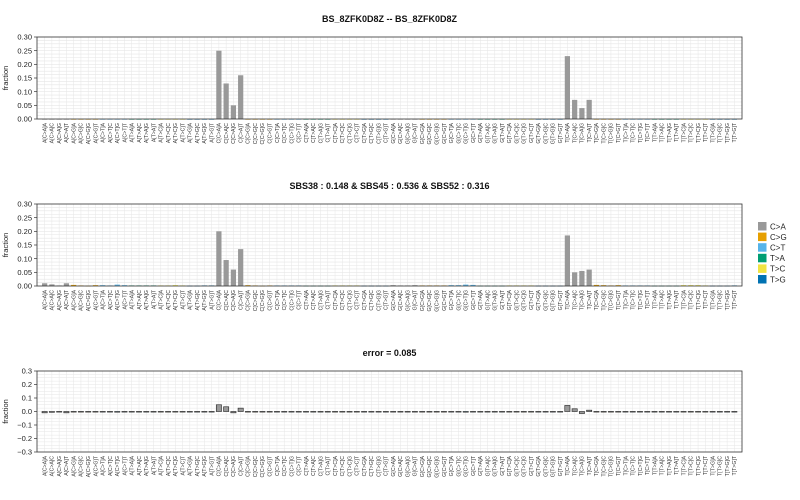 This screenshot has height=500, width=800. What do you see at coordinates (300, 299) in the screenshot?
I see `x-tick-label: C[C>T]T` at bounding box center [300, 299].